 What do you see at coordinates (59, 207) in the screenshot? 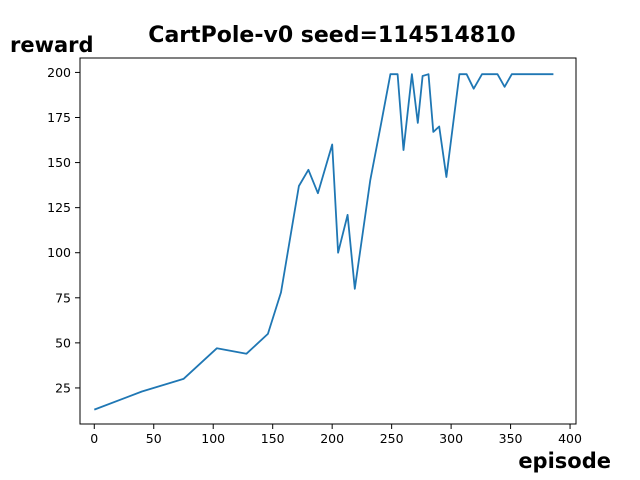
I see `y-tick-label: 125` at bounding box center [59, 207].